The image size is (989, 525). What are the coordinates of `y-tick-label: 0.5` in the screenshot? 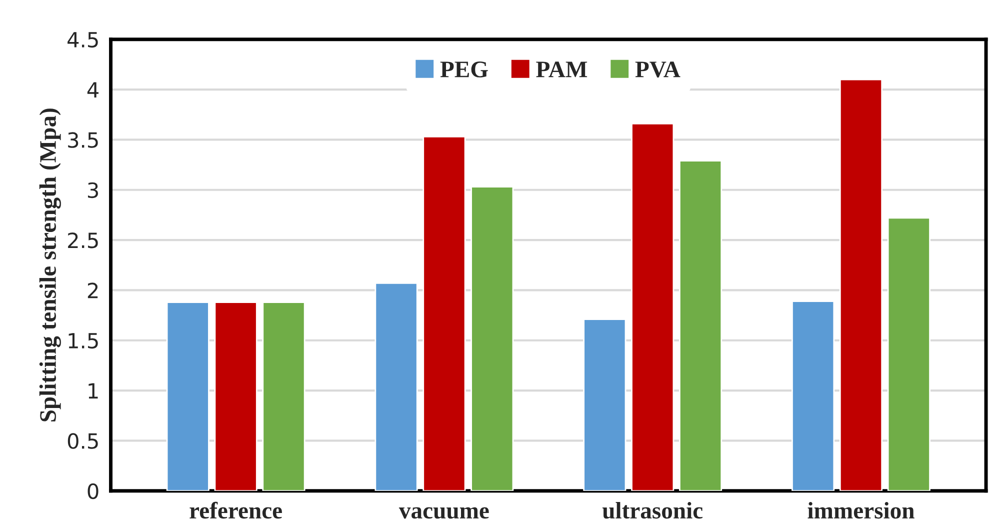 It's located at (83, 441).